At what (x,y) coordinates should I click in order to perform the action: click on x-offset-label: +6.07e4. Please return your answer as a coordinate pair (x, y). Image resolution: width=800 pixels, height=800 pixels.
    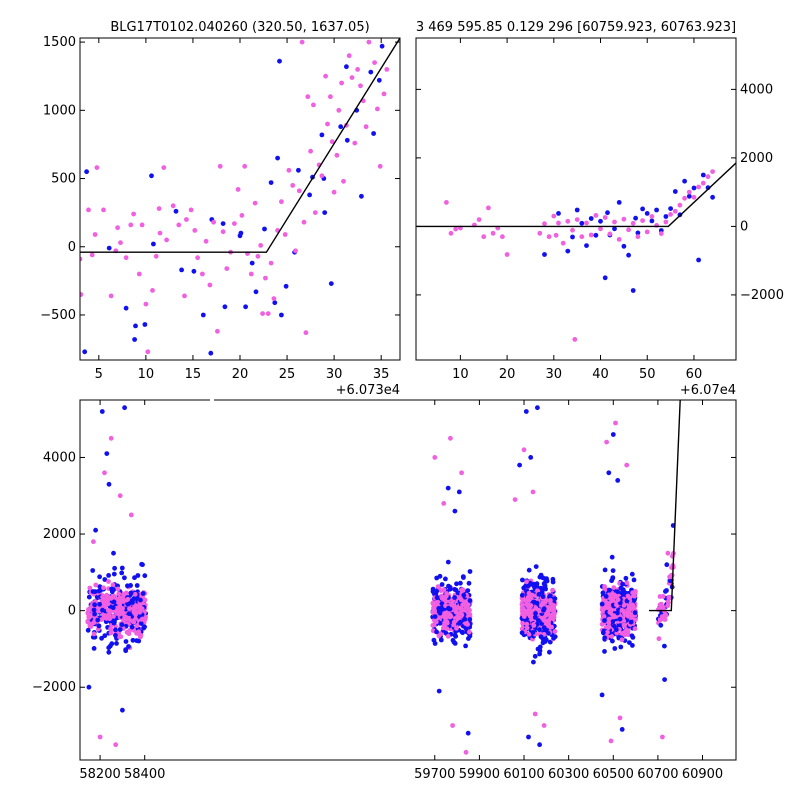
    Looking at the image, I should click on (708, 390).